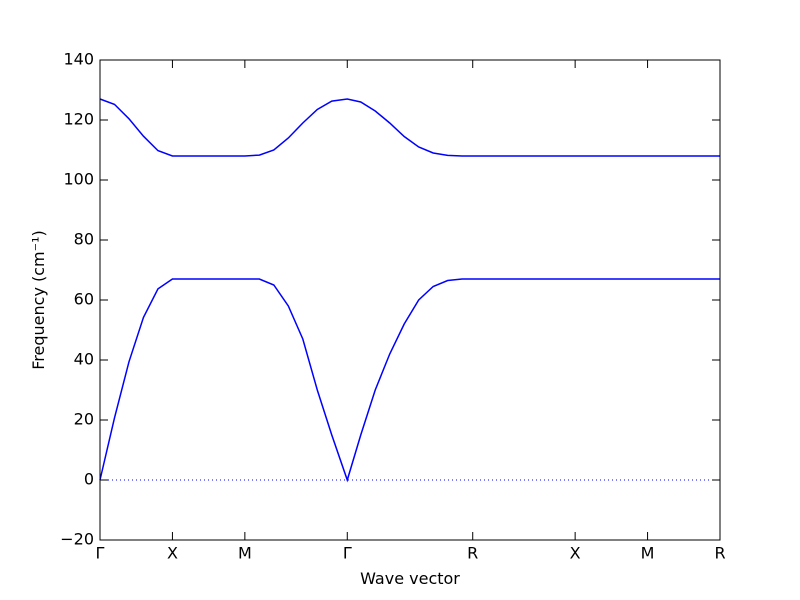  What do you see at coordinates (78, 59) in the screenshot?
I see `y-tick-label: 140` at bounding box center [78, 59].